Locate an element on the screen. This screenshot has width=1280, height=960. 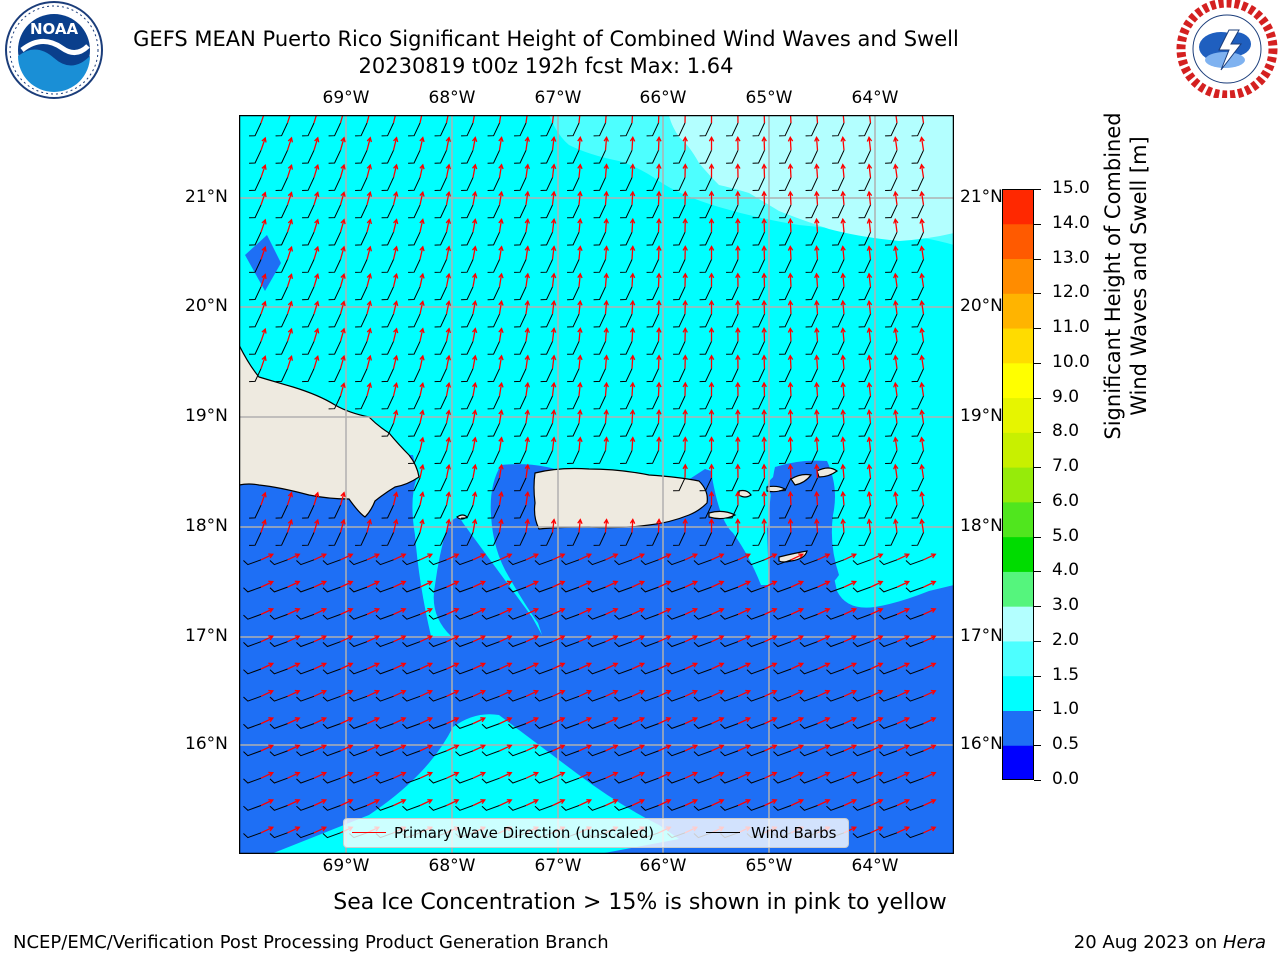
colorbar-segment is located at coordinates (1018, 346).